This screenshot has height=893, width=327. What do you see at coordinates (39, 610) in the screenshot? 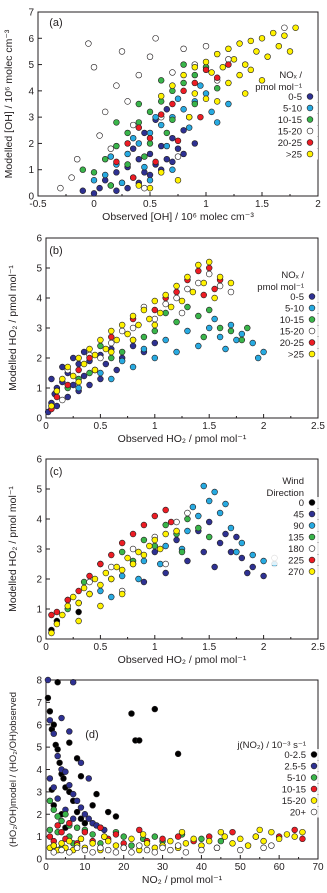
I see `y-tick-label: 1` at bounding box center [39, 610].